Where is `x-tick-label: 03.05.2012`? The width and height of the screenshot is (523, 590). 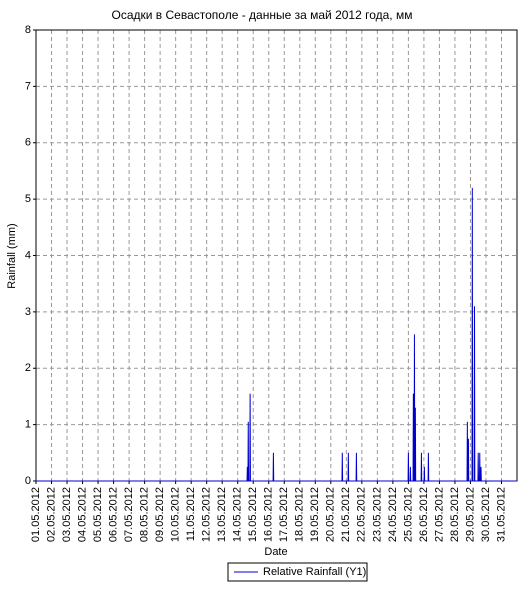
x-tick-label: 03.05.2012 is located at coordinates (67, 514).